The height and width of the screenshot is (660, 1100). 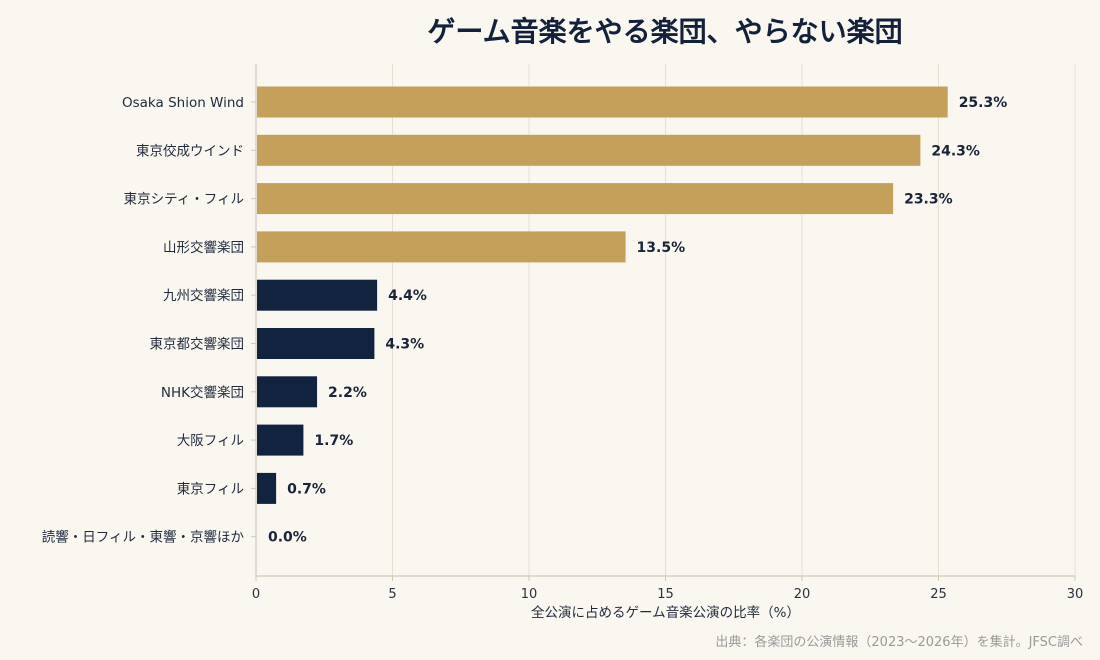 What do you see at coordinates (203, 247) in the screenshot?
I see `category-label: 山形交響楽団` at bounding box center [203, 247].